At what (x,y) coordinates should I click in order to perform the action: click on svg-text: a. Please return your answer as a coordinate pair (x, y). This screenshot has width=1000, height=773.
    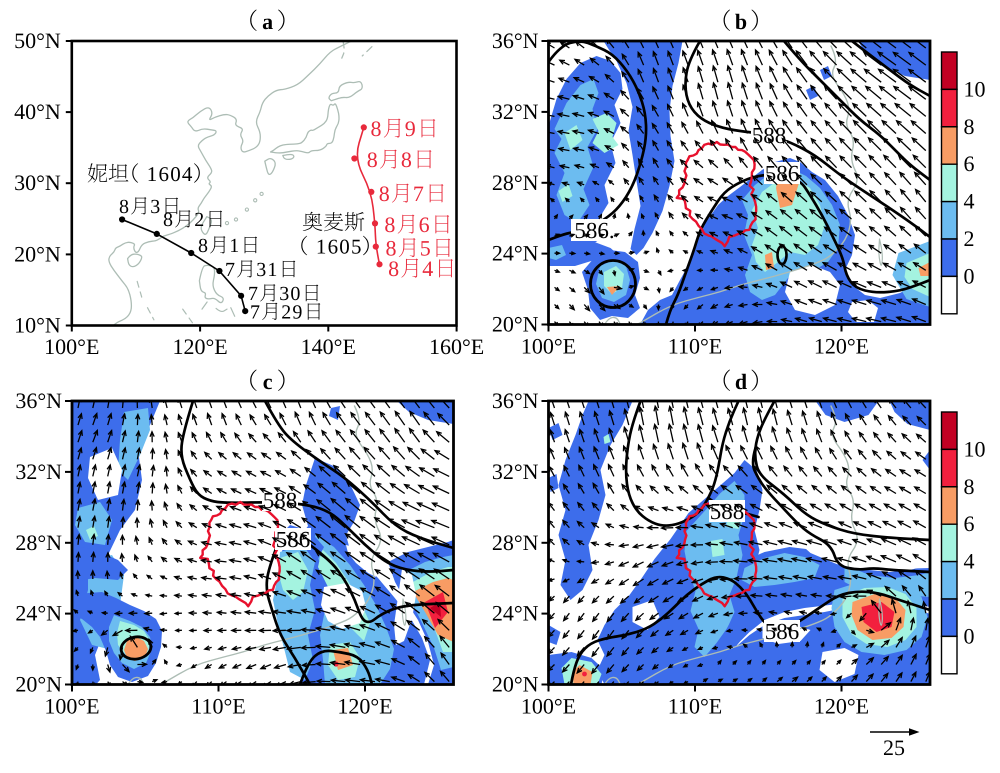
    Looking at the image, I should click on (267, 21).